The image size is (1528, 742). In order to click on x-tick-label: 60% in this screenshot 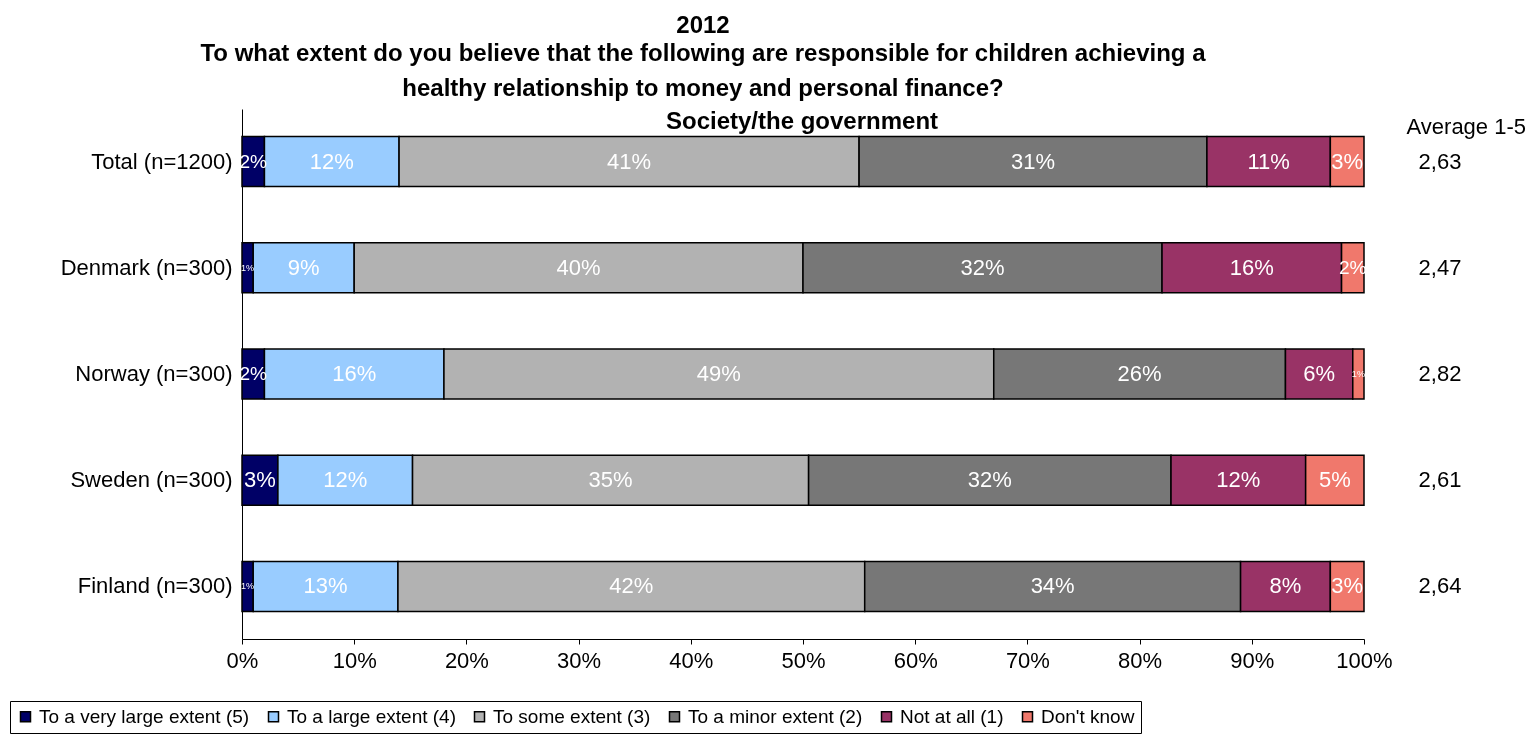, I will do `click(915, 660)`.